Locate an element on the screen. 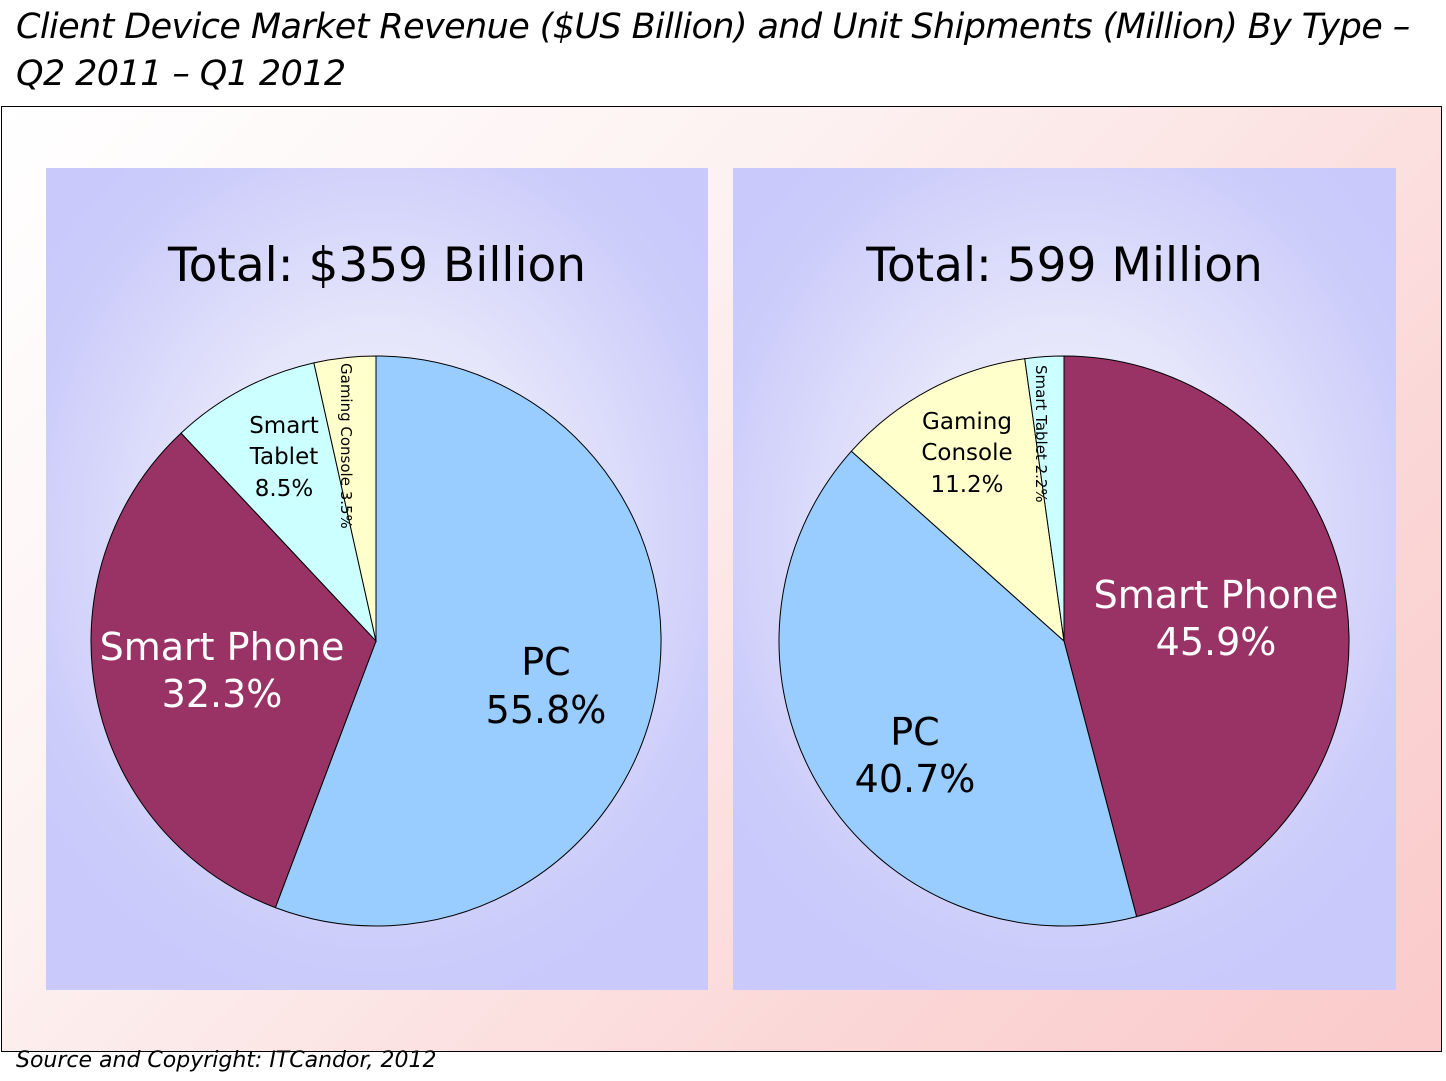 This screenshot has width=1446, height=1081. revenue-label-pc-value: 55.8% is located at coordinates (546, 710).